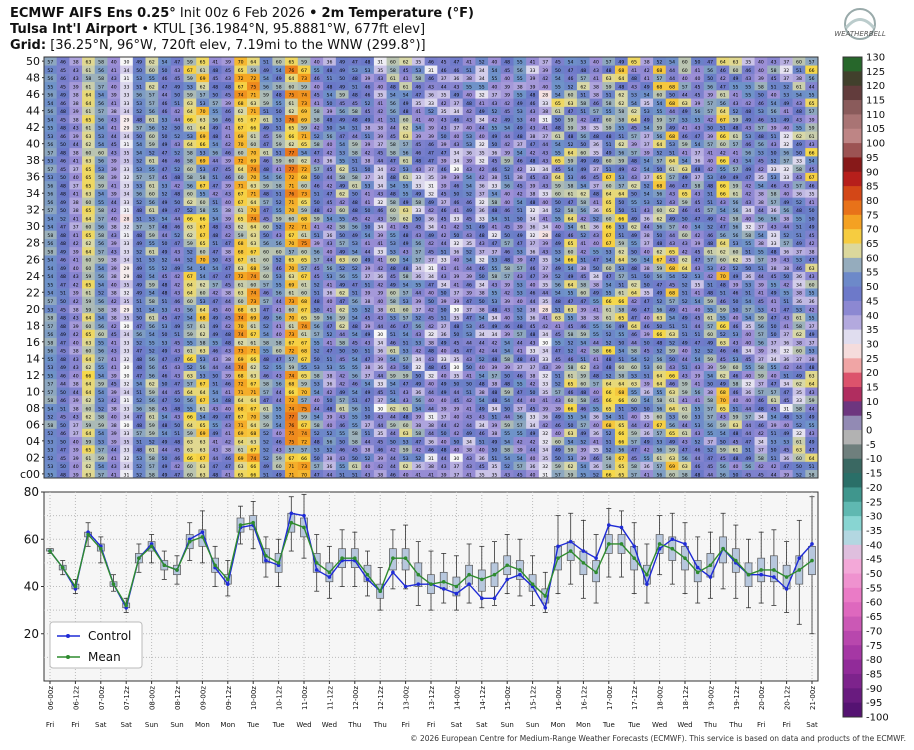 The width and height of the screenshot is (914, 750). Describe the element at coordinates (418, 393) in the screenshot. I see `heatmap-cell-value: 36` at that location.